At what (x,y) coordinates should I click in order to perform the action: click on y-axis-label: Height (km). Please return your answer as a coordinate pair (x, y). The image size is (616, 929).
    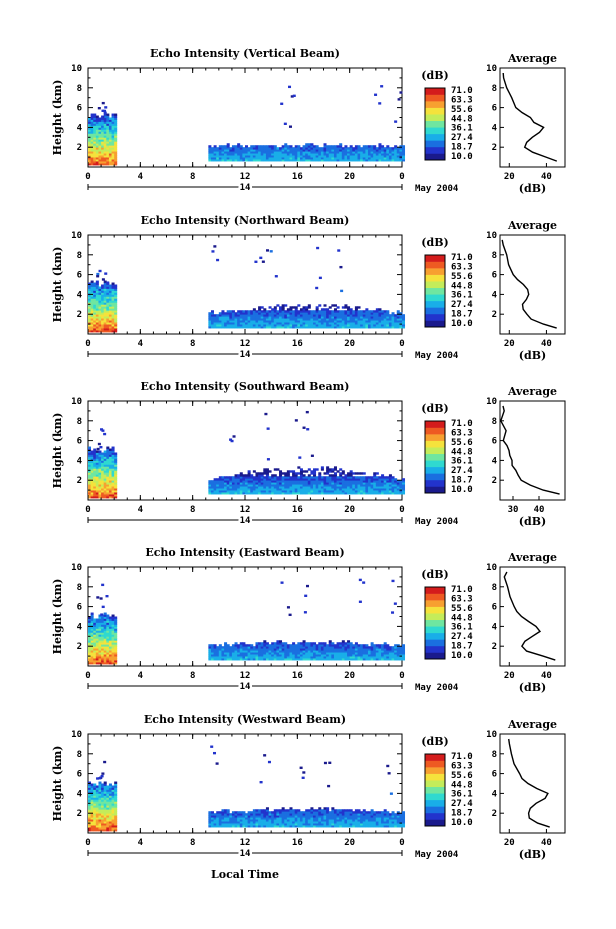
    Looking at the image, I should click on (57, 285).